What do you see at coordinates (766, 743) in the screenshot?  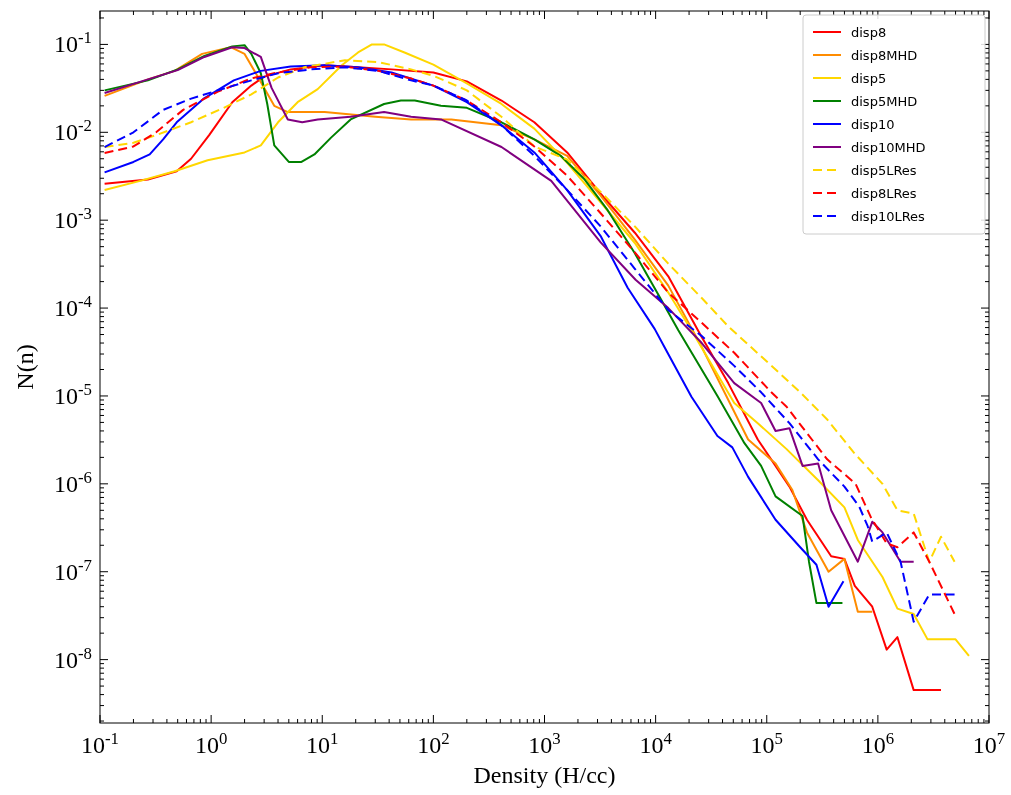 I see `x-tick-label: 10$^{5}$` at bounding box center [766, 743].